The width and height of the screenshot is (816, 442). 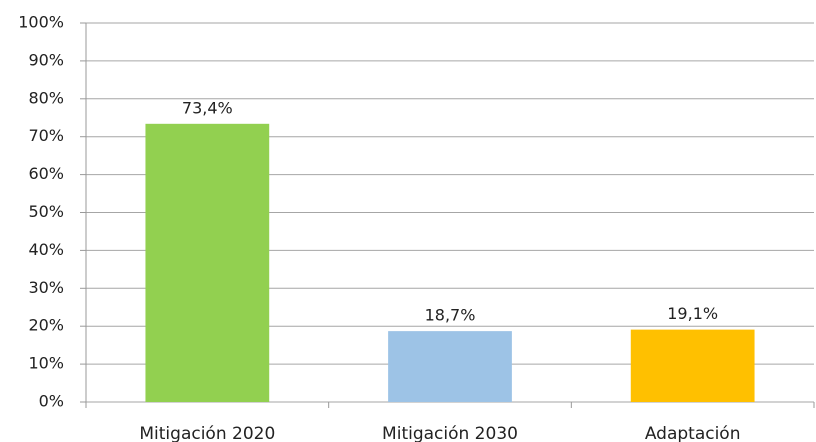 What do you see at coordinates (46, 211) in the screenshot?
I see `y-tick-label: 50%` at bounding box center [46, 211].